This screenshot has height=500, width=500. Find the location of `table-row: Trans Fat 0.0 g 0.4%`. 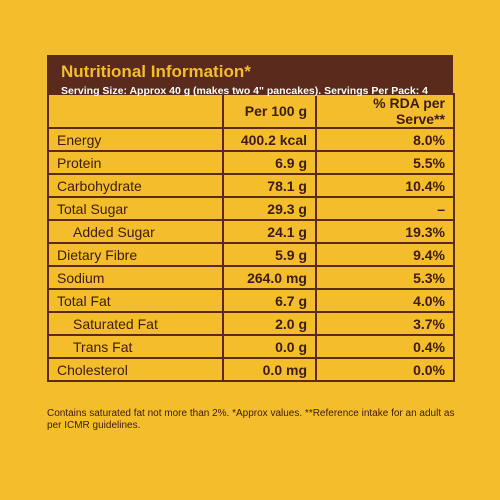

table-row: Trans Fat 0.0 g 0.4% is located at coordinates (251, 346).